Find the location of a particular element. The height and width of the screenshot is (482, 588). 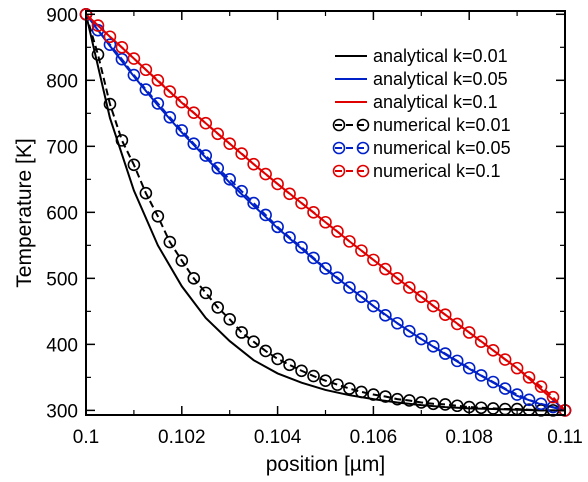

x-tick-label: 0.108 is located at coordinates (469, 437).